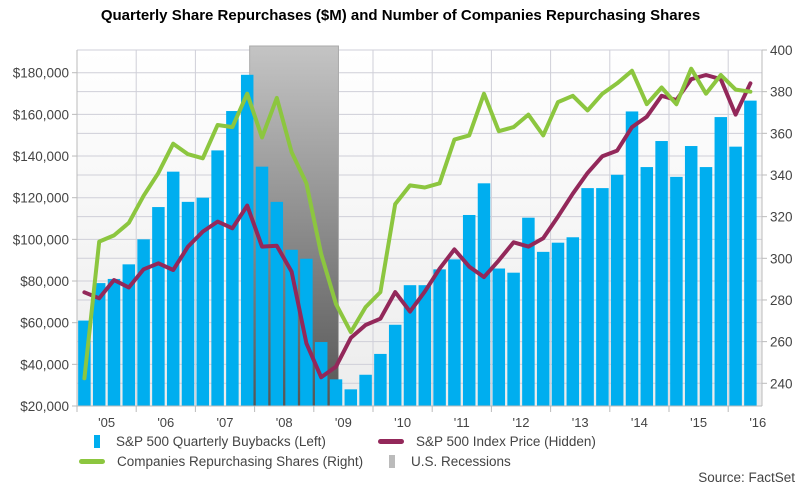 Image resolution: width=801 pixels, height=492 pixels. I want to click on left-tick-label: $100,000, so click(41, 239).